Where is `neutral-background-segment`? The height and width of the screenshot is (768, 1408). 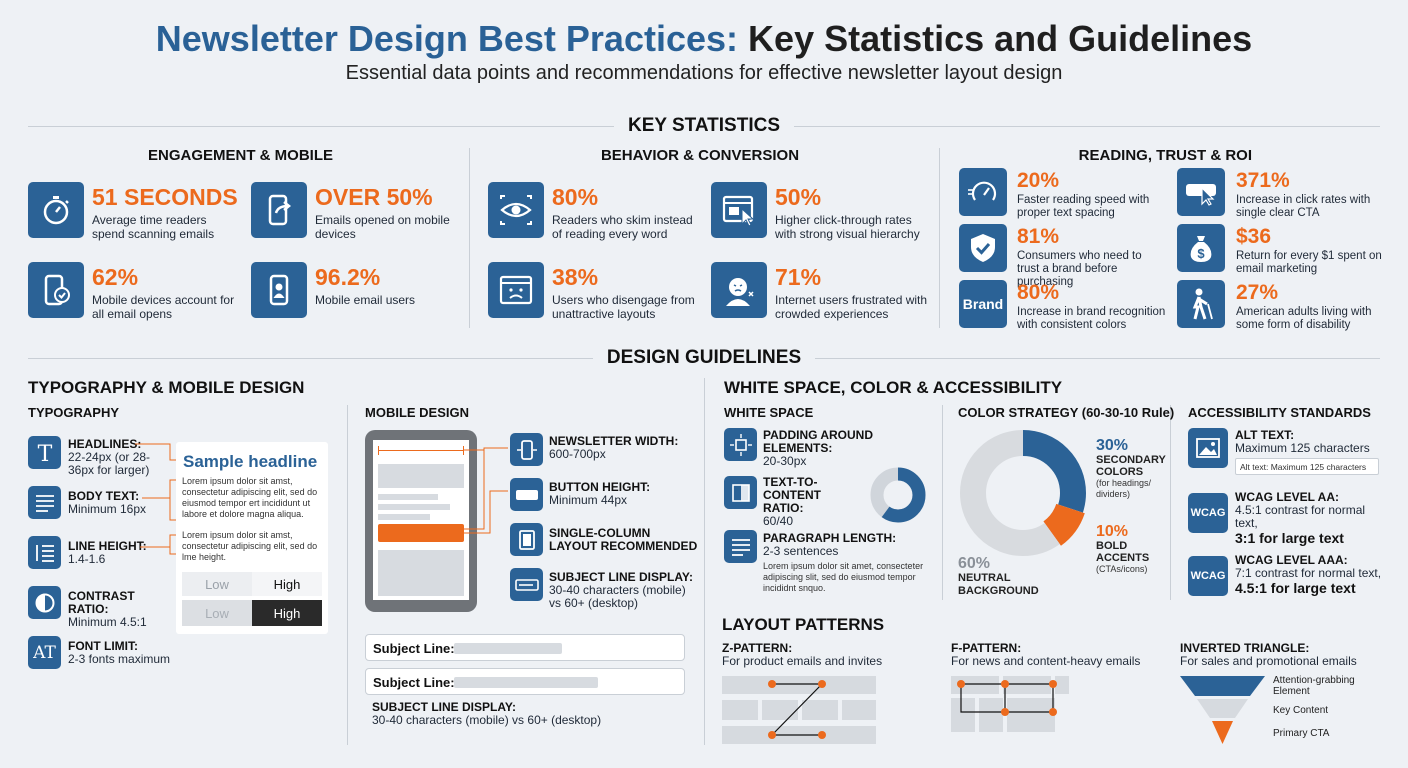 neutral-background-segment is located at coordinates (1023, 493).